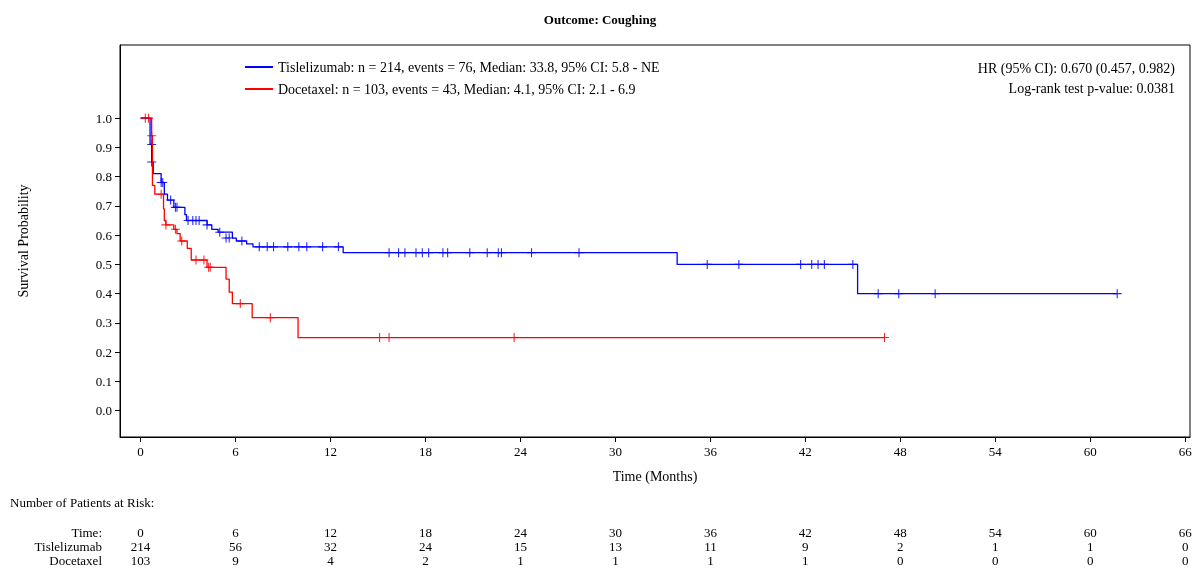 This screenshot has height=570, width=1200. I want to click on y-tick-label: 1.0, so click(103, 118).